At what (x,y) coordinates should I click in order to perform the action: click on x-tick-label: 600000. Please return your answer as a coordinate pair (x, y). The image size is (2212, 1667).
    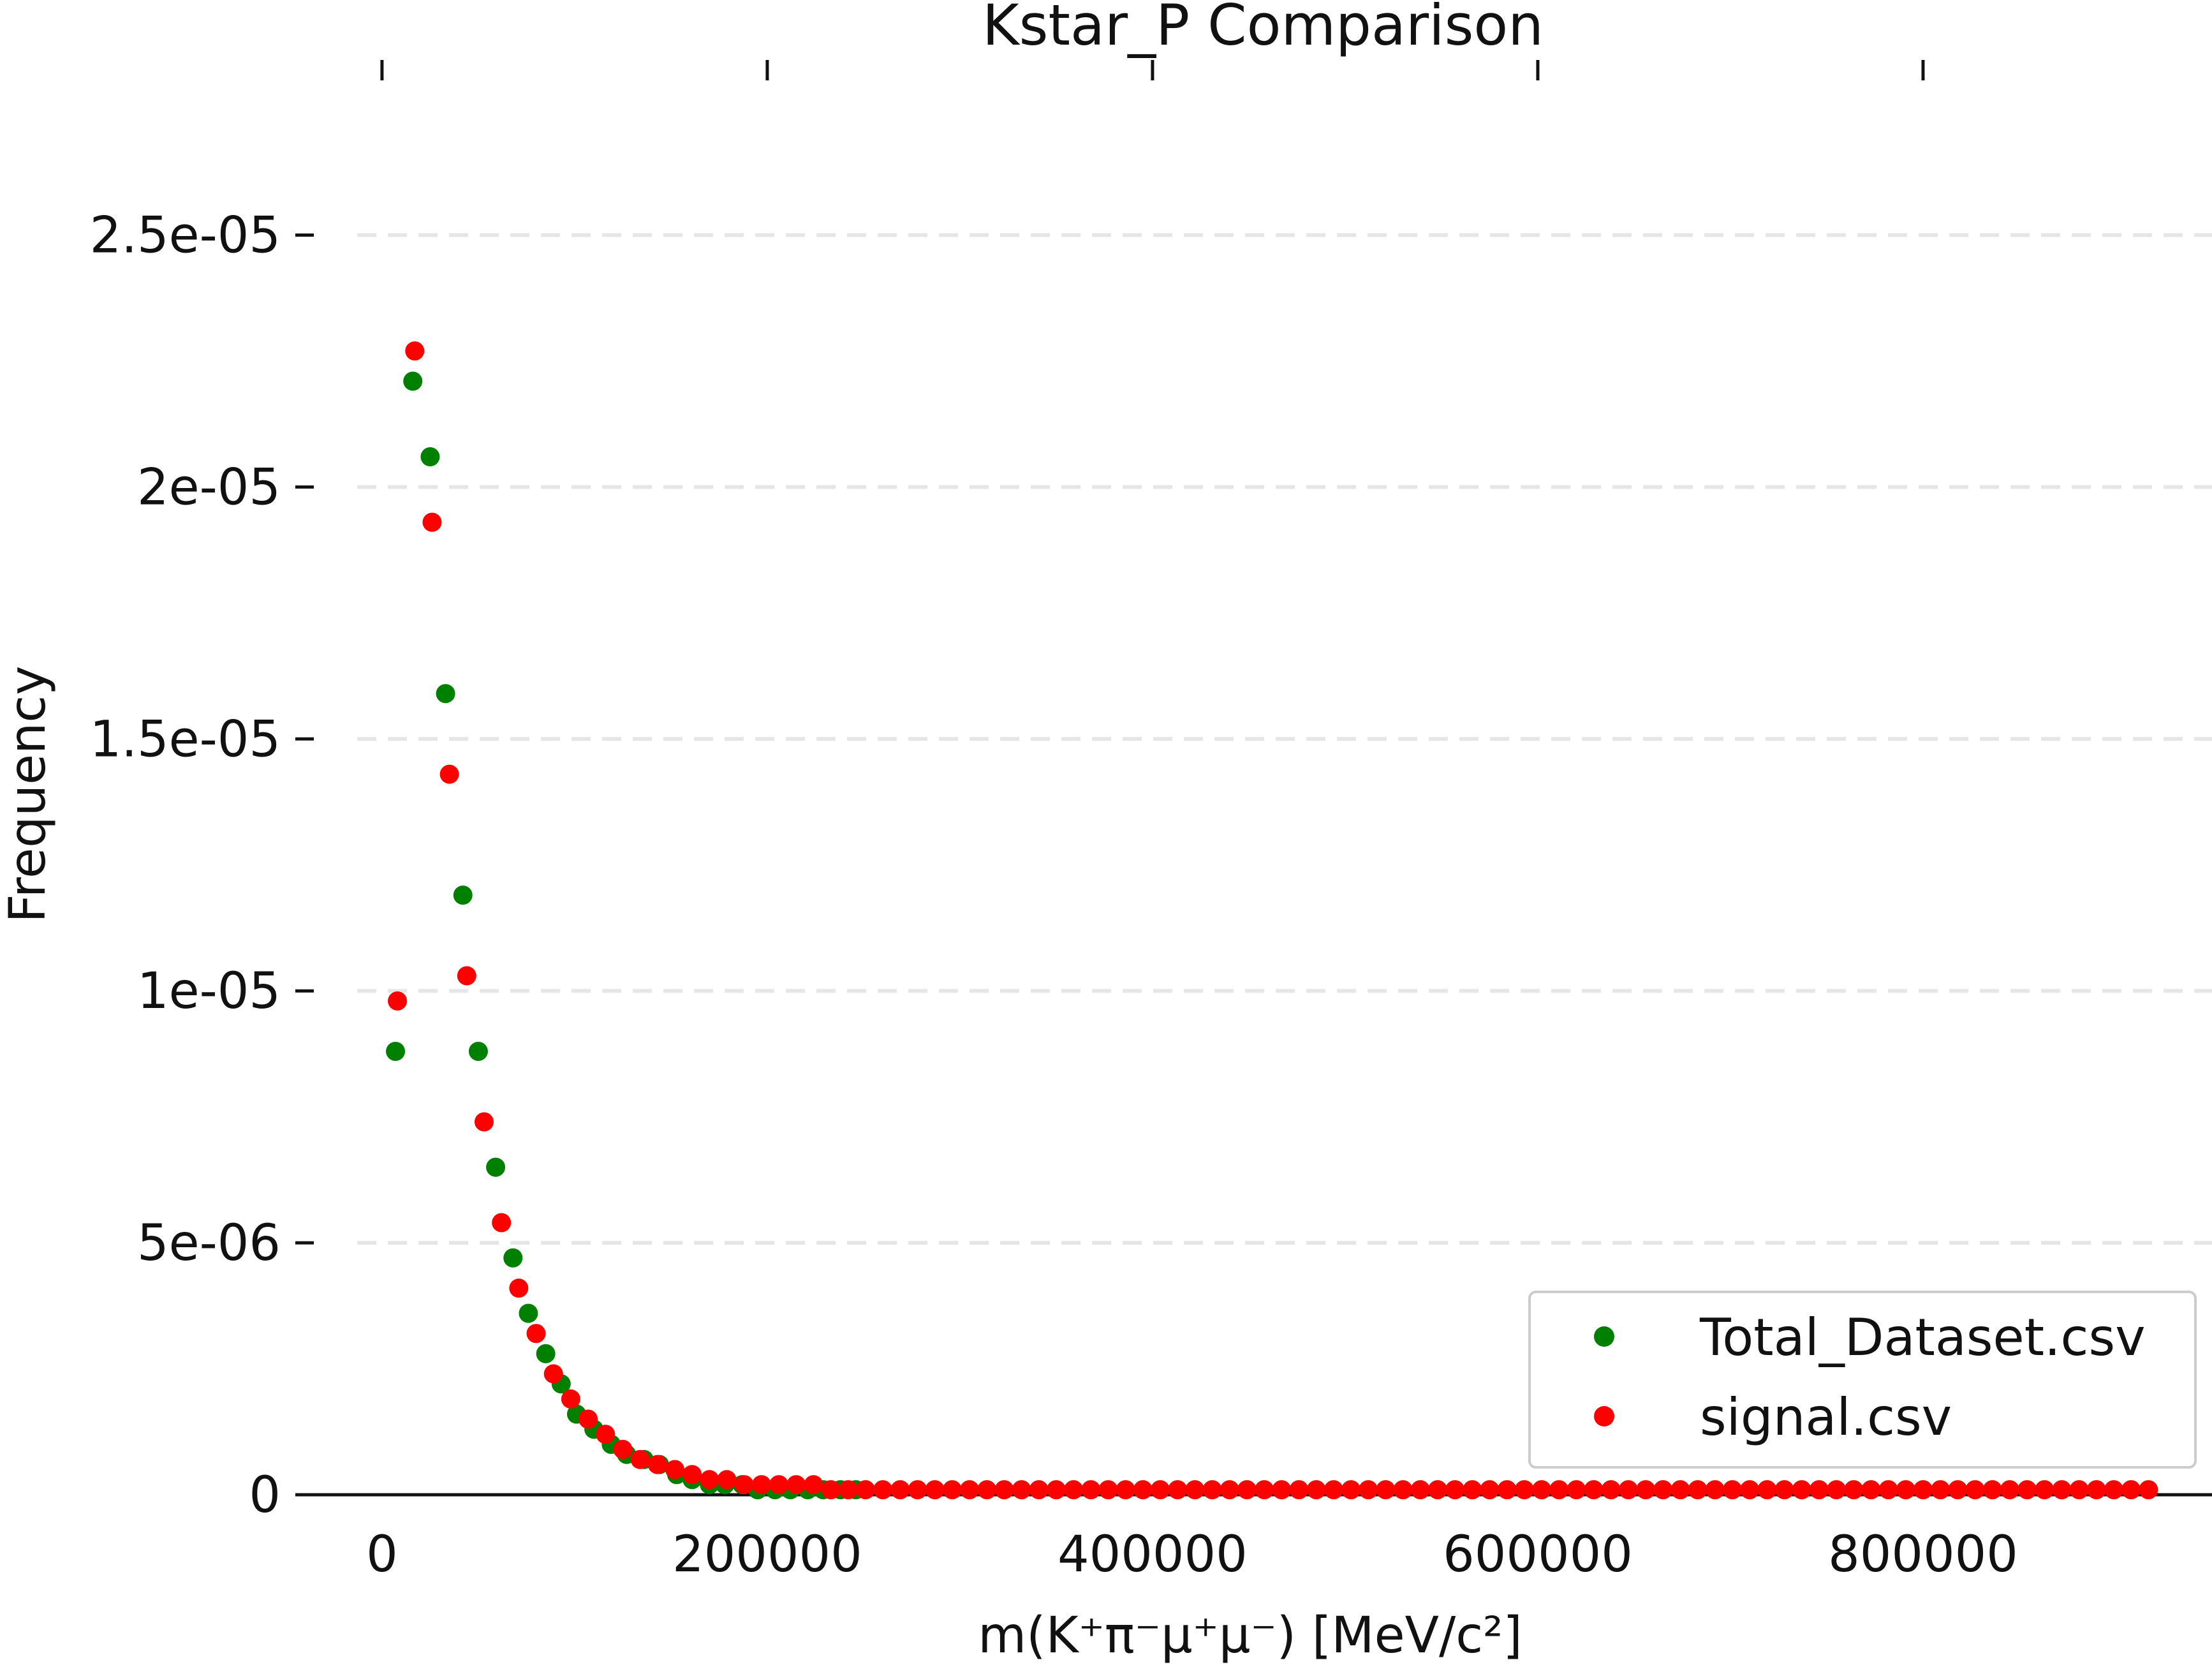
    Looking at the image, I should click on (1538, 1554).